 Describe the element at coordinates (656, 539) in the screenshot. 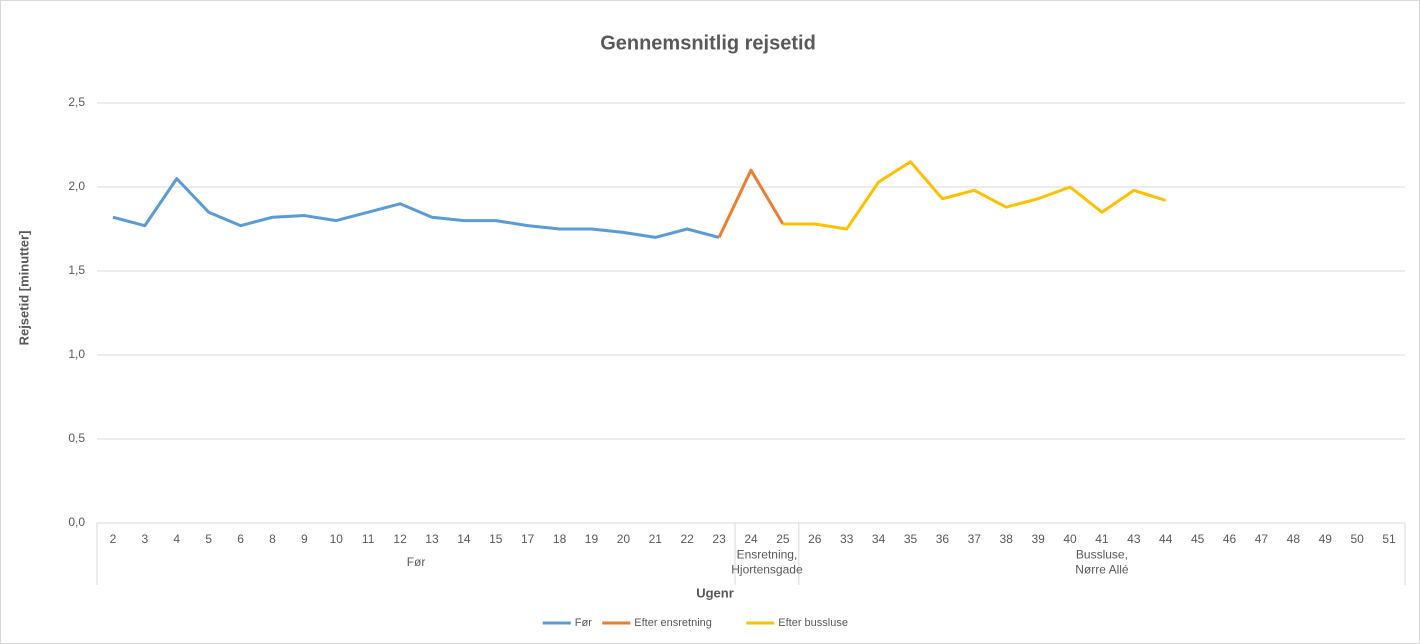

I see `x-tick-label: 21` at that location.